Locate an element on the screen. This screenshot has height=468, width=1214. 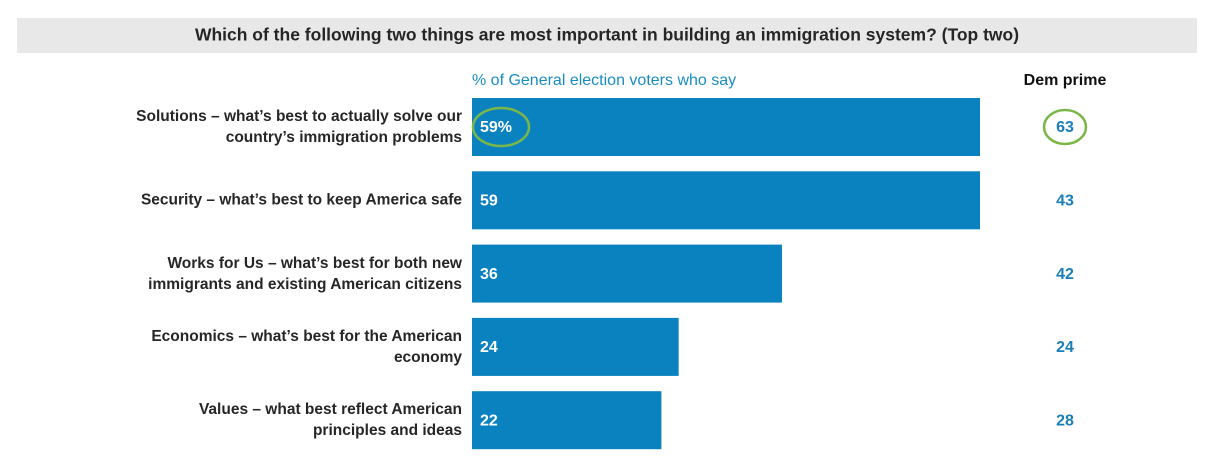
dem-prime-value: 63 is located at coordinates (1065, 127).